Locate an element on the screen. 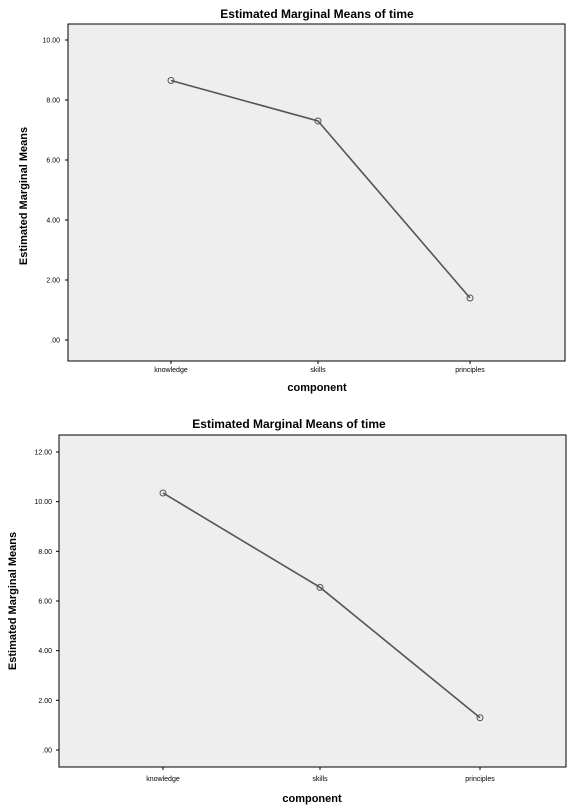 This screenshot has width=568, height=808. chart-bottom-y-tick-label: 4.00 is located at coordinates (45, 651).